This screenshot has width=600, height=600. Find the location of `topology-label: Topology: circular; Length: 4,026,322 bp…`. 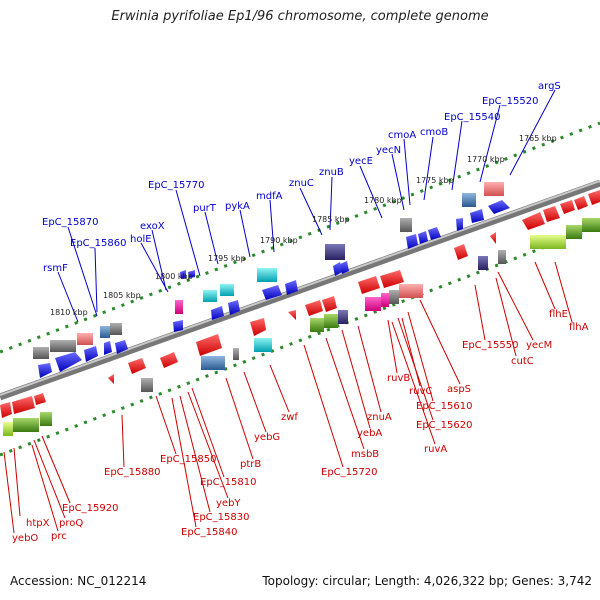

topology-label: Topology: circular; Length: 4,026,322 bp… is located at coordinates (427, 581).